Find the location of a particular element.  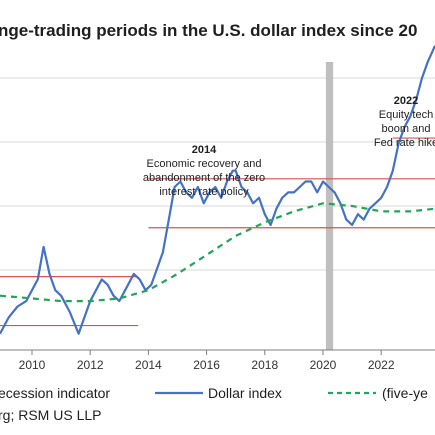

source-note: rg; RSM US LLP is located at coordinates (50, 415).